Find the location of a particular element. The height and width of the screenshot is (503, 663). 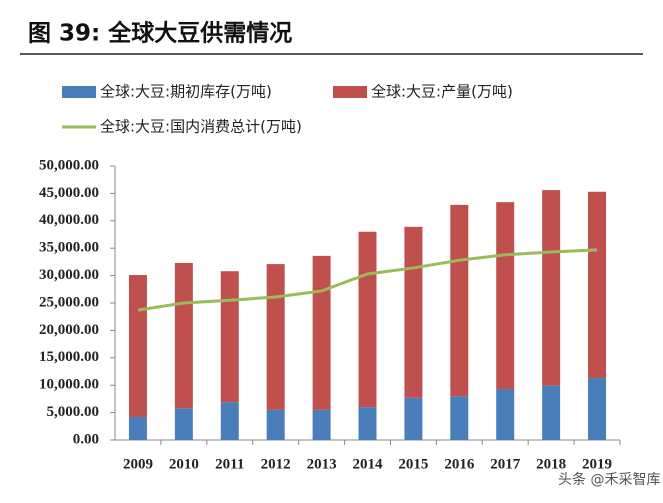

legend-label: 全球:大豆:期初库存(万吨) is located at coordinates (186, 92).